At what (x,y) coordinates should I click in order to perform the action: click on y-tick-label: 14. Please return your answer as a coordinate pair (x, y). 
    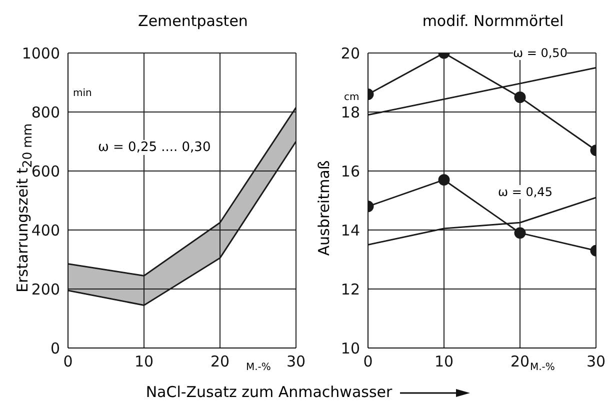
    Looking at the image, I should click on (350, 230).